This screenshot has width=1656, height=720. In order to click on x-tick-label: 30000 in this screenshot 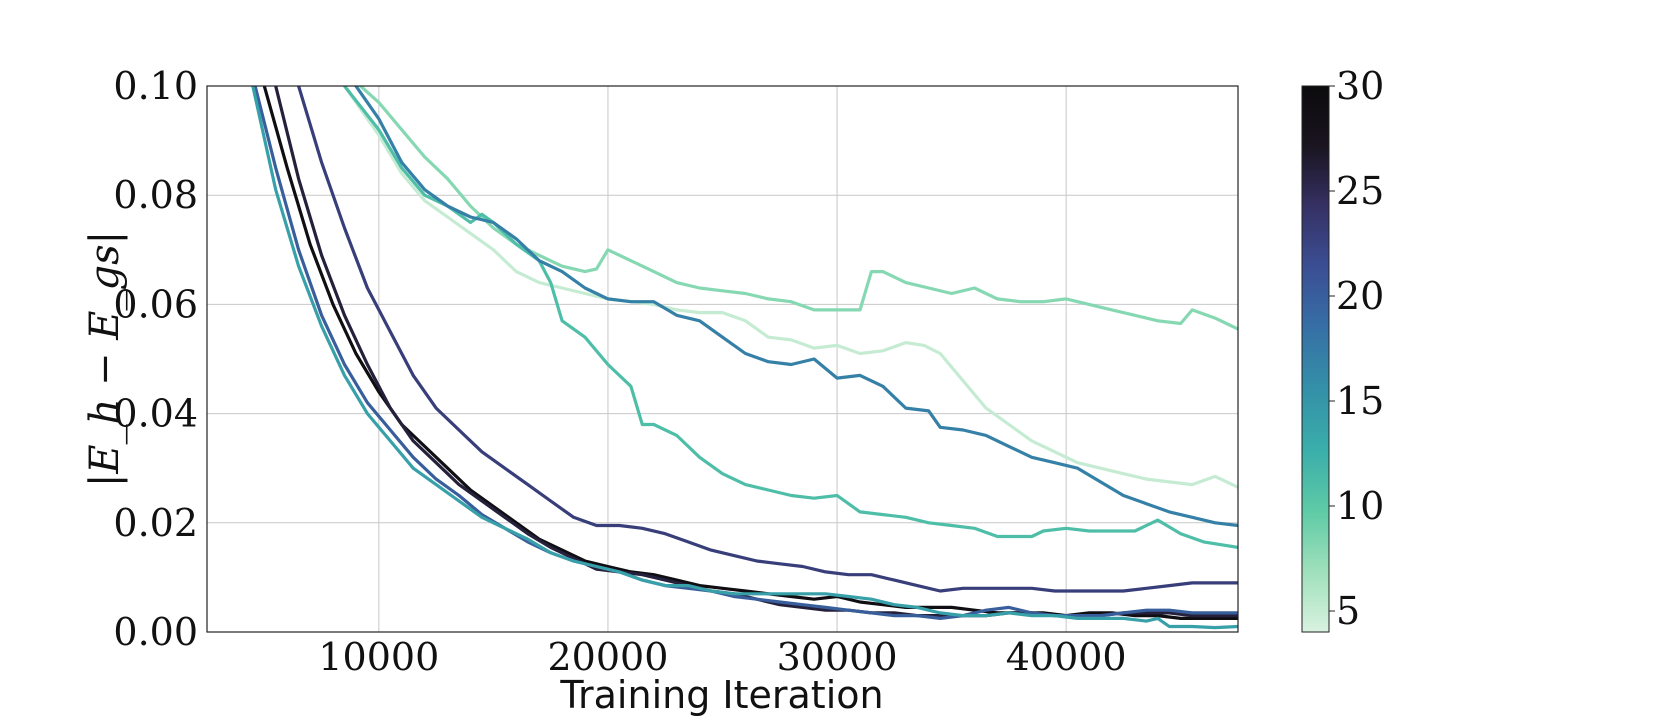, I will do `click(837, 657)`.